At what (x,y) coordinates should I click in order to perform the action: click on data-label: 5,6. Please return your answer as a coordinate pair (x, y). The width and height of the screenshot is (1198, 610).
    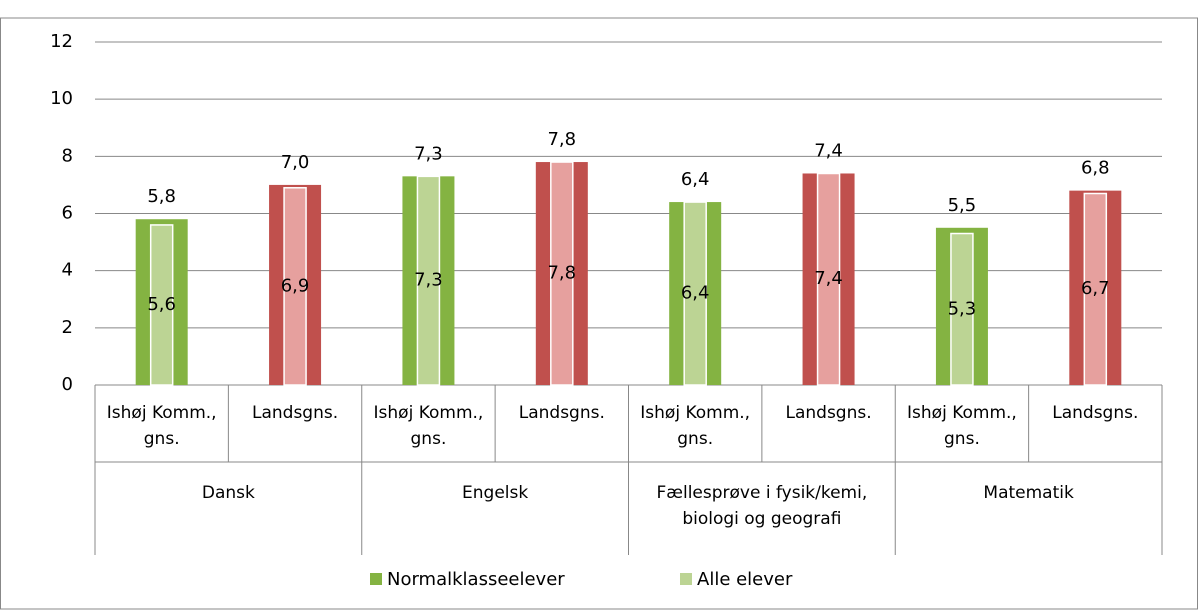
    Looking at the image, I should click on (161, 304).